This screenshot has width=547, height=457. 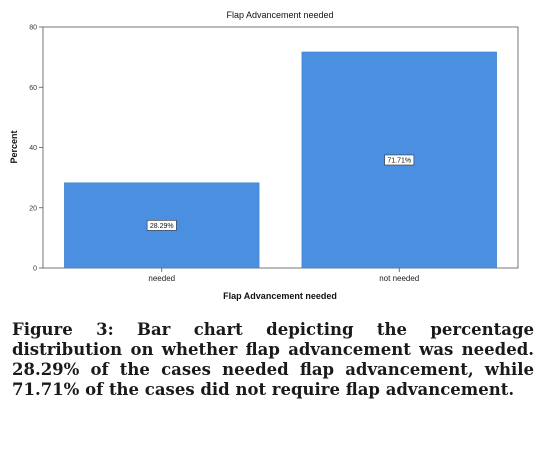 I want to click on y-tick-label: 60, so click(x=33, y=88).